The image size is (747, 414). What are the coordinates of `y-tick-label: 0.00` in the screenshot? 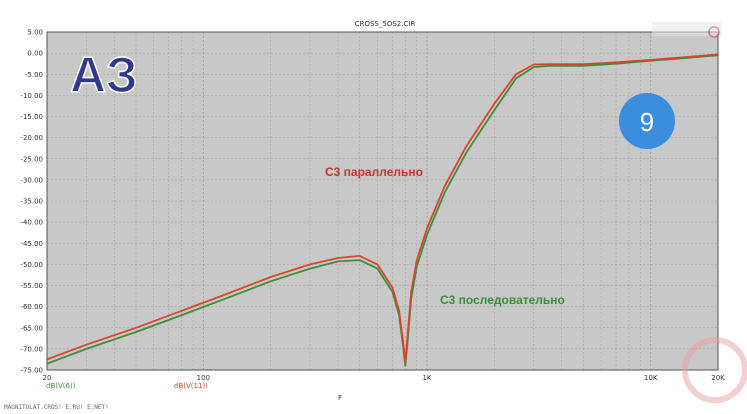 It's located at (35, 54).